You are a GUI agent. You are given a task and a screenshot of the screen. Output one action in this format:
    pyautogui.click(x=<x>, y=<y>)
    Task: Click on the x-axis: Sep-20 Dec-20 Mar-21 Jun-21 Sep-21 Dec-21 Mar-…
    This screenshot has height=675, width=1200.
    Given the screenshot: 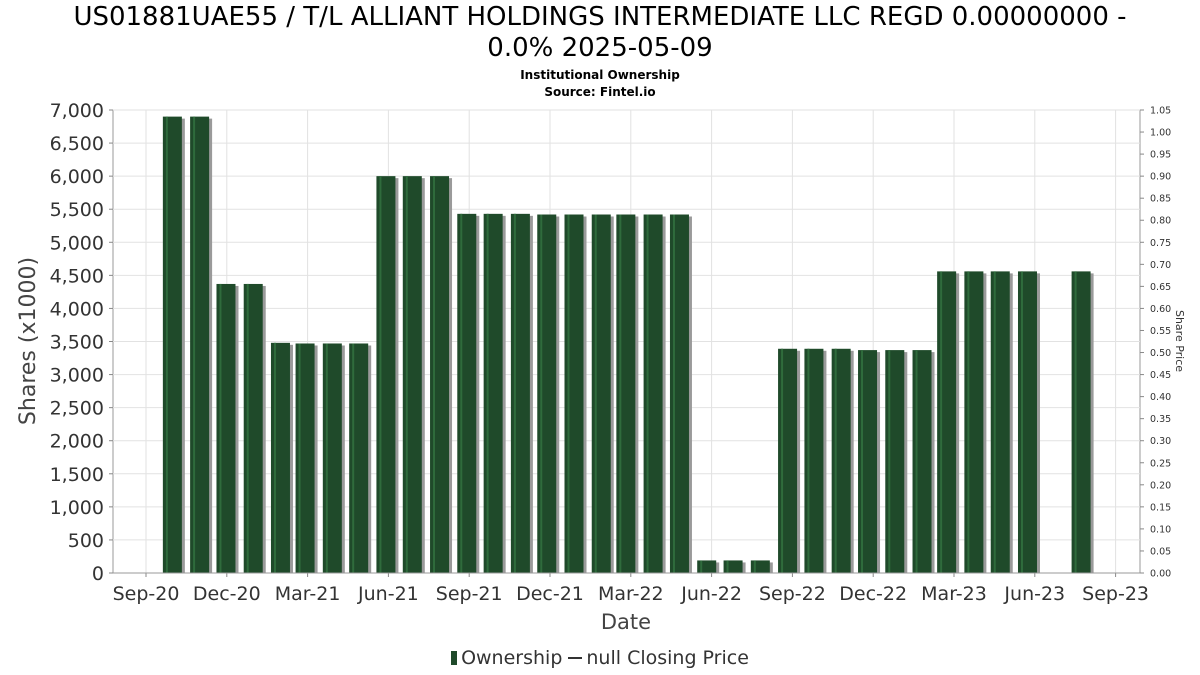 What is the action you would take?
    pyautogui.click(x=631, y=588)
    